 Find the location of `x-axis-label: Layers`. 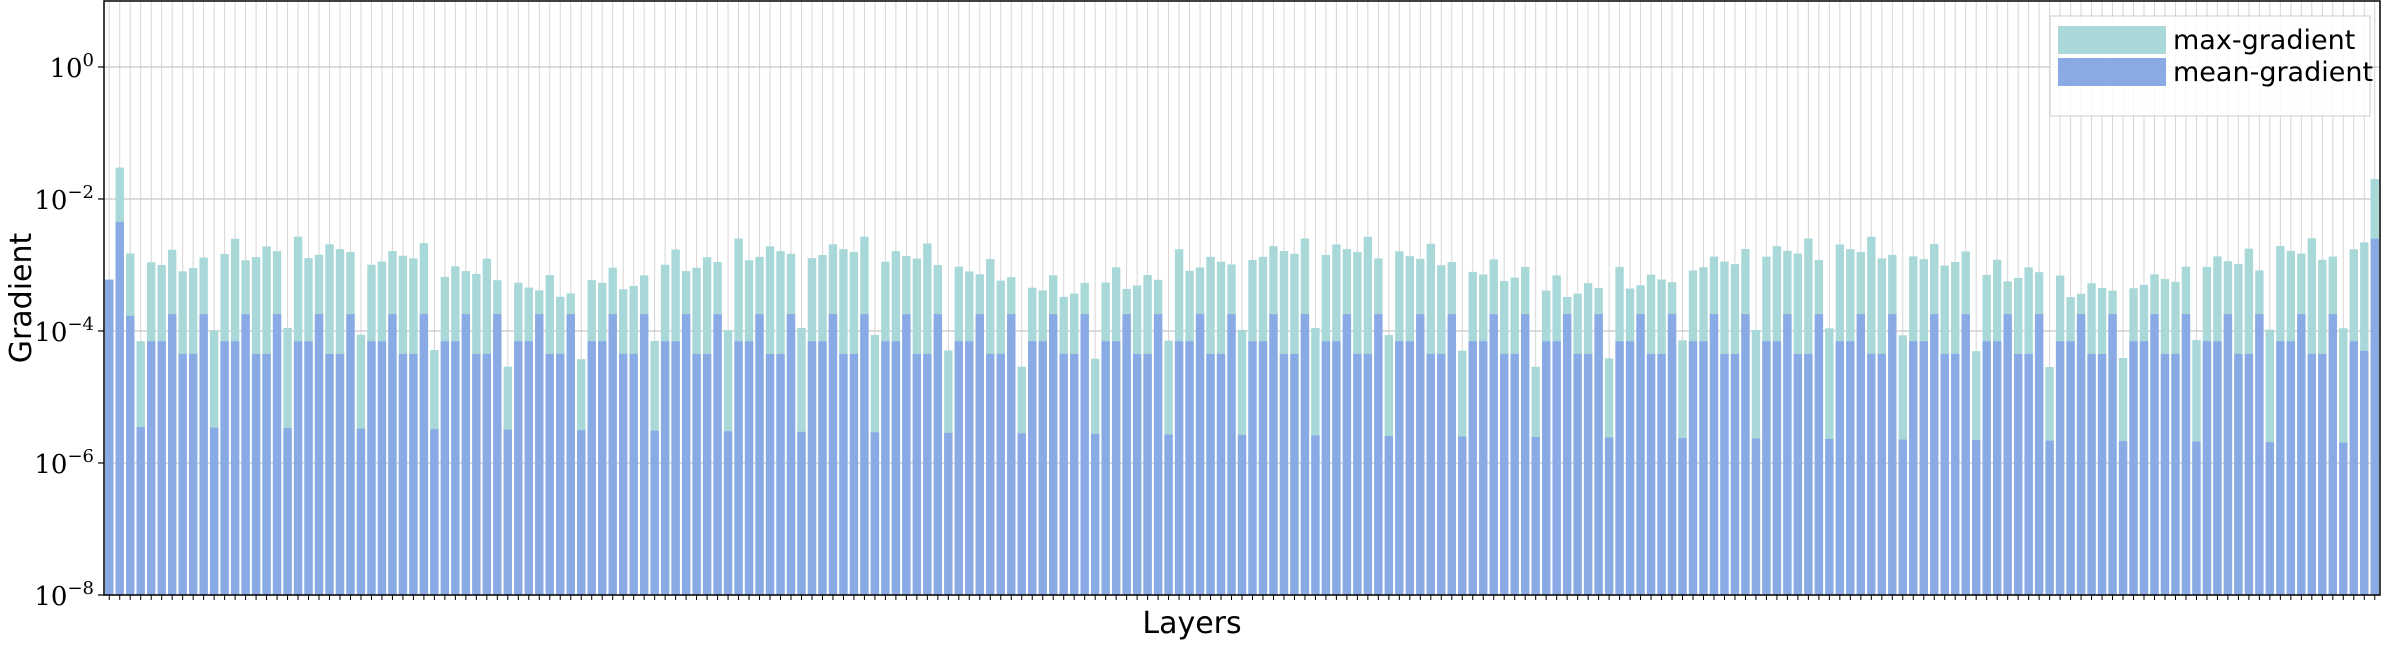

x-axis-label: Layers is located at coordinates (1191, 623).